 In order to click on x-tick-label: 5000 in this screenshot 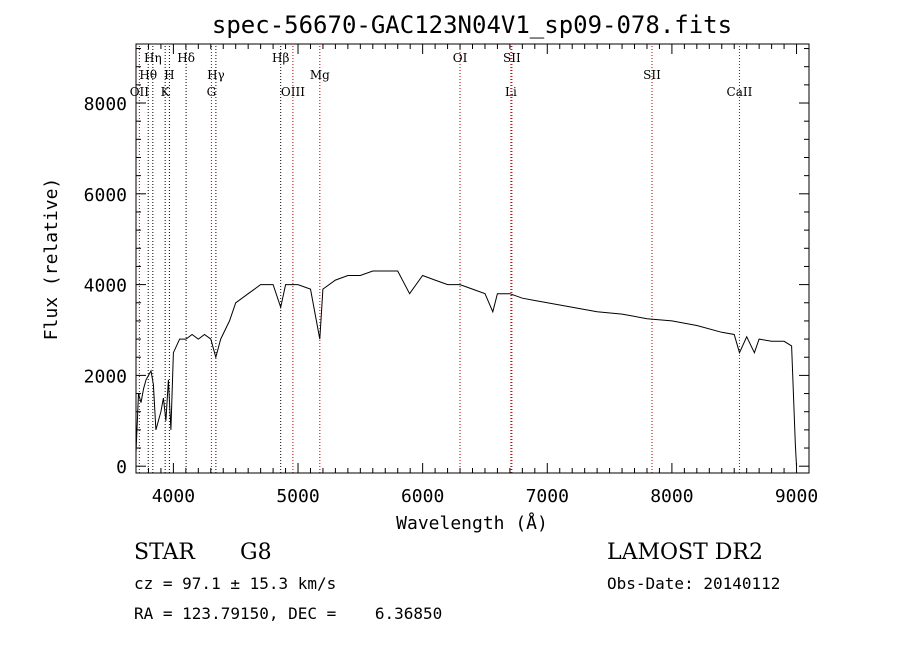, I will do `click(297, 496)`.